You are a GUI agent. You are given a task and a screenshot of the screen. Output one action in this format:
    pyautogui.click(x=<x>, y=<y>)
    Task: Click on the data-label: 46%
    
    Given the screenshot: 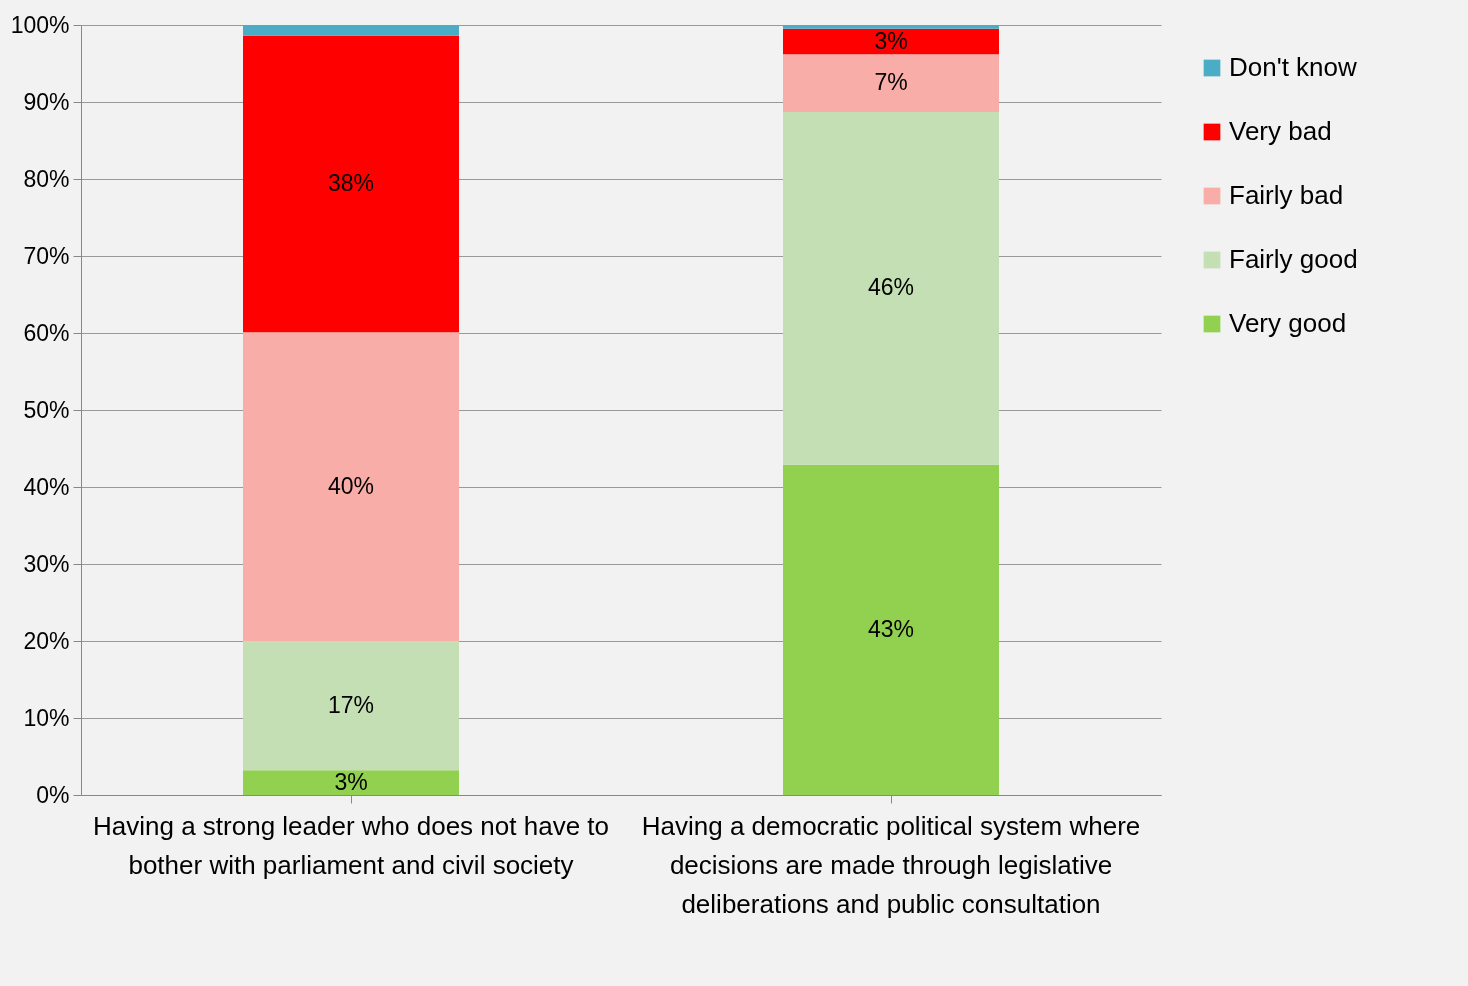 What is the action you would take?
    pyautogui.click(x=891, y=287)
    